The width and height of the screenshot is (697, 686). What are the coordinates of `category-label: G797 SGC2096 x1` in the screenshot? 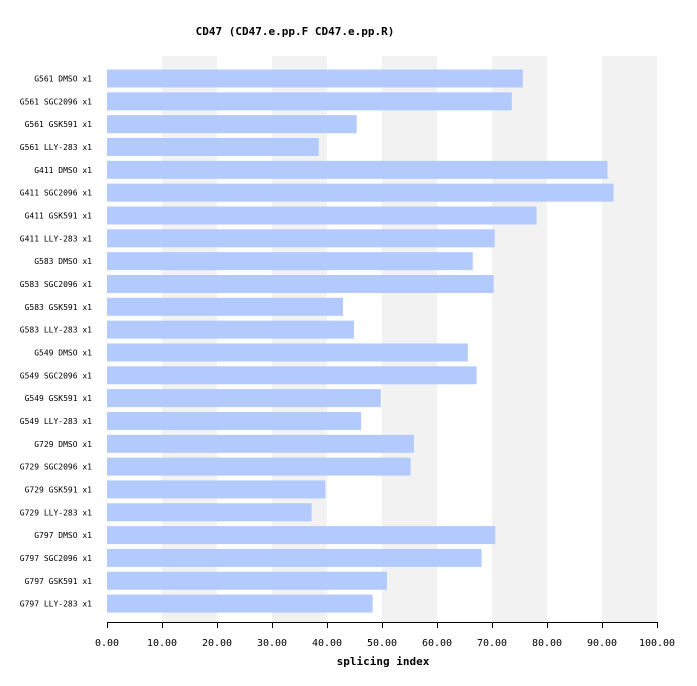 It's located at (56, 558).